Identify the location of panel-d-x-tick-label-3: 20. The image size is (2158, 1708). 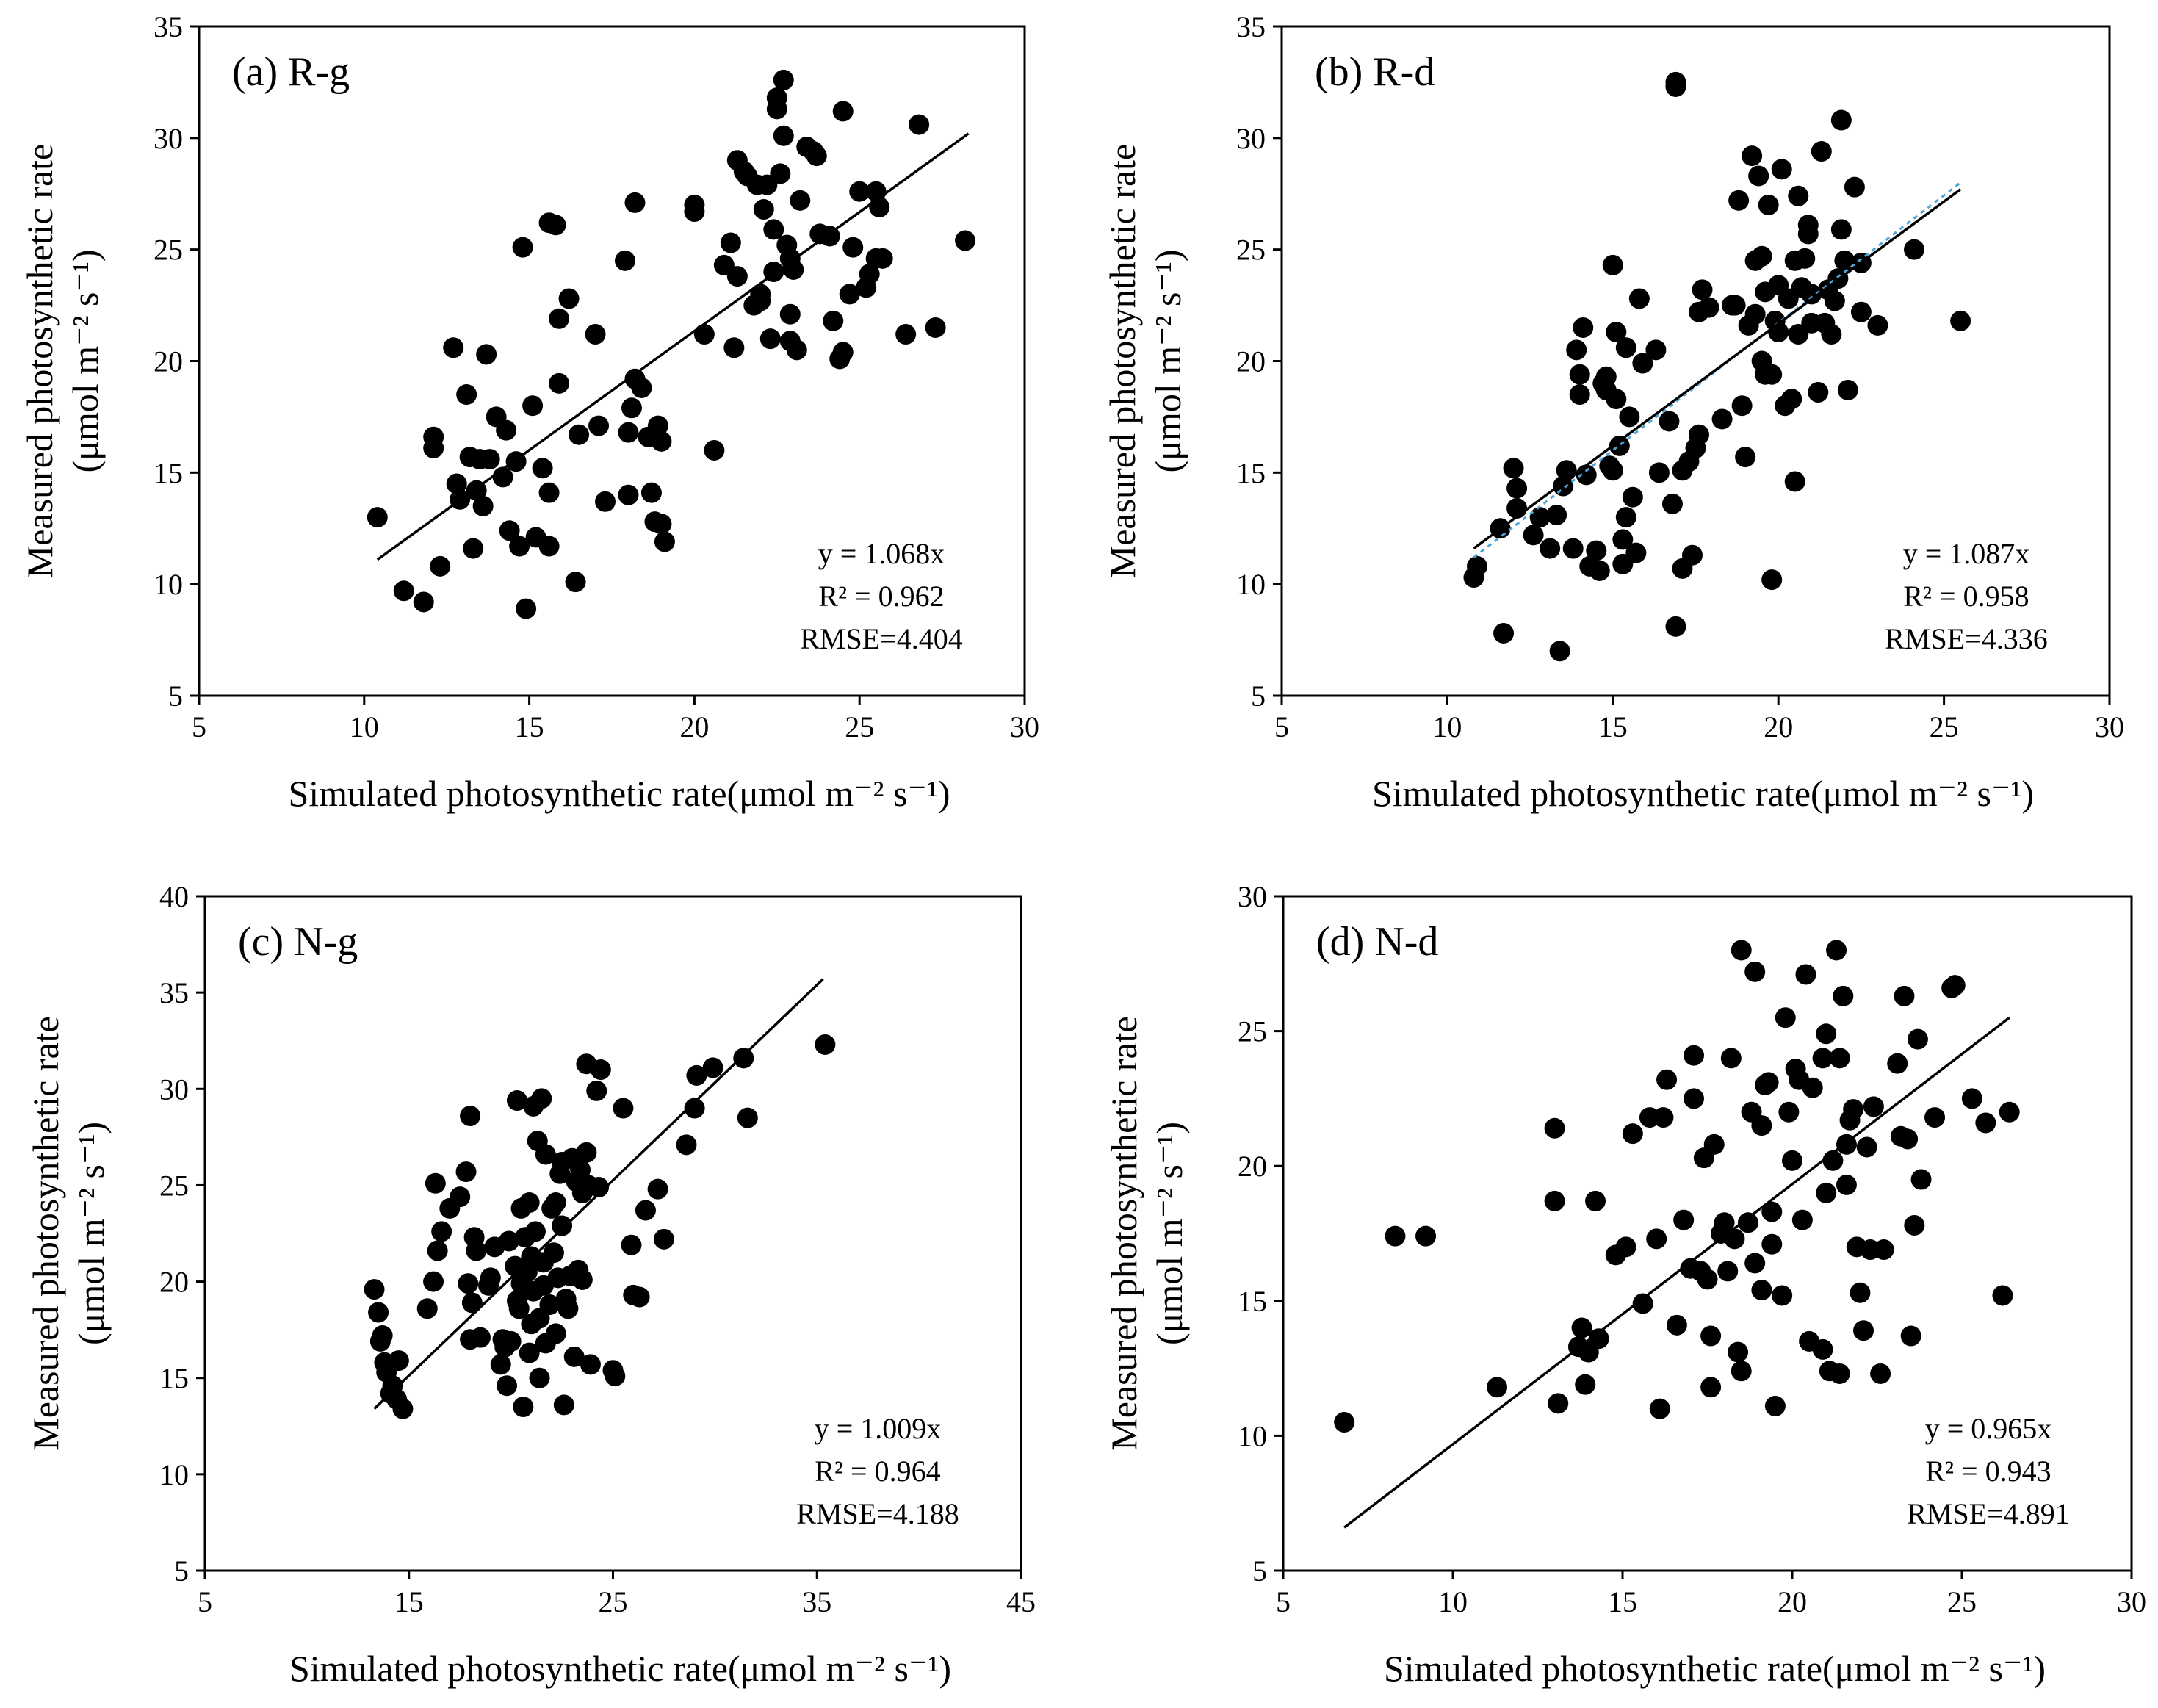
(1792, 1601).